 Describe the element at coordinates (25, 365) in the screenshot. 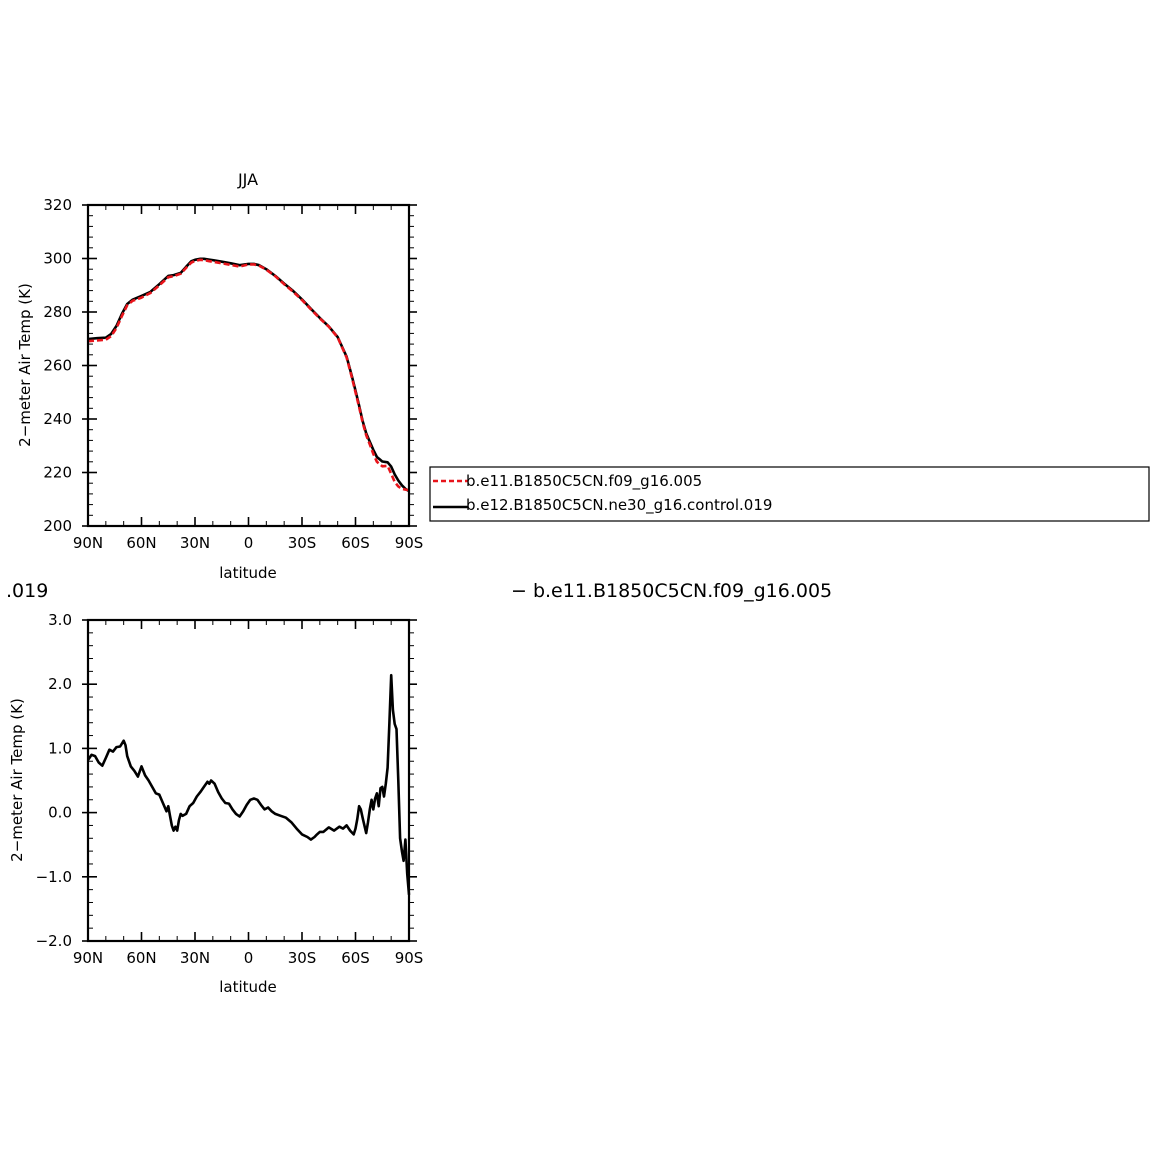

I see `top-y-axis-label: 2−meter Air Temp (K)` at that location.